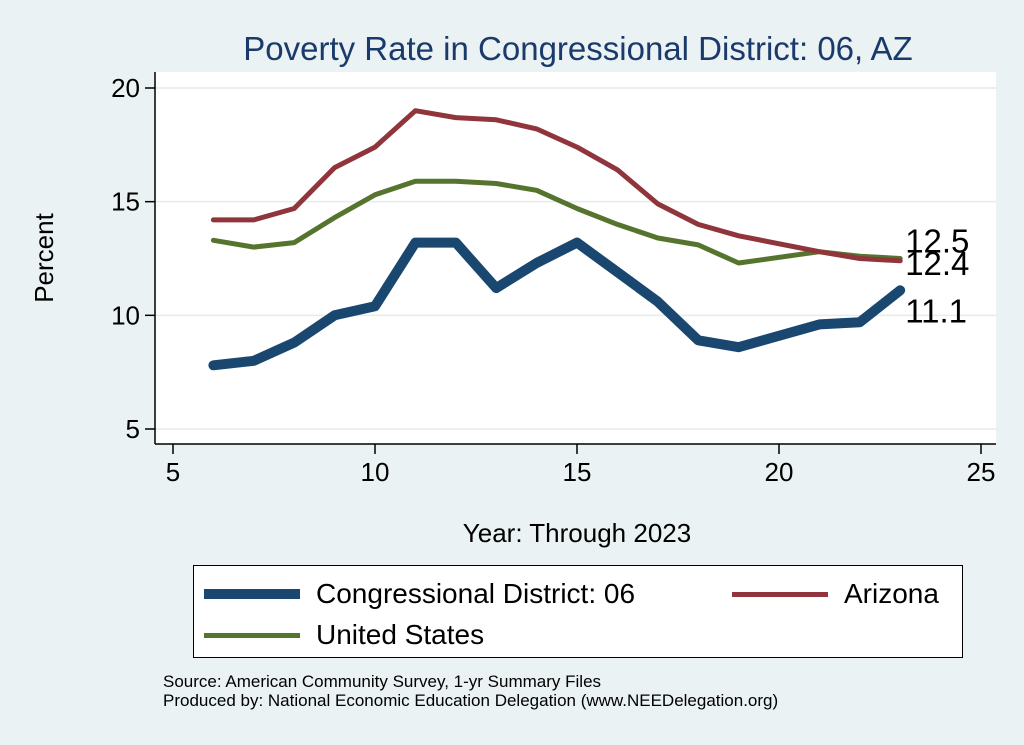 The width and height of the screenshot is (1024, 745). Describe the element at coordinates (133, 429) in the screenshot. I see `y-tick-label-5: 5` at that location.